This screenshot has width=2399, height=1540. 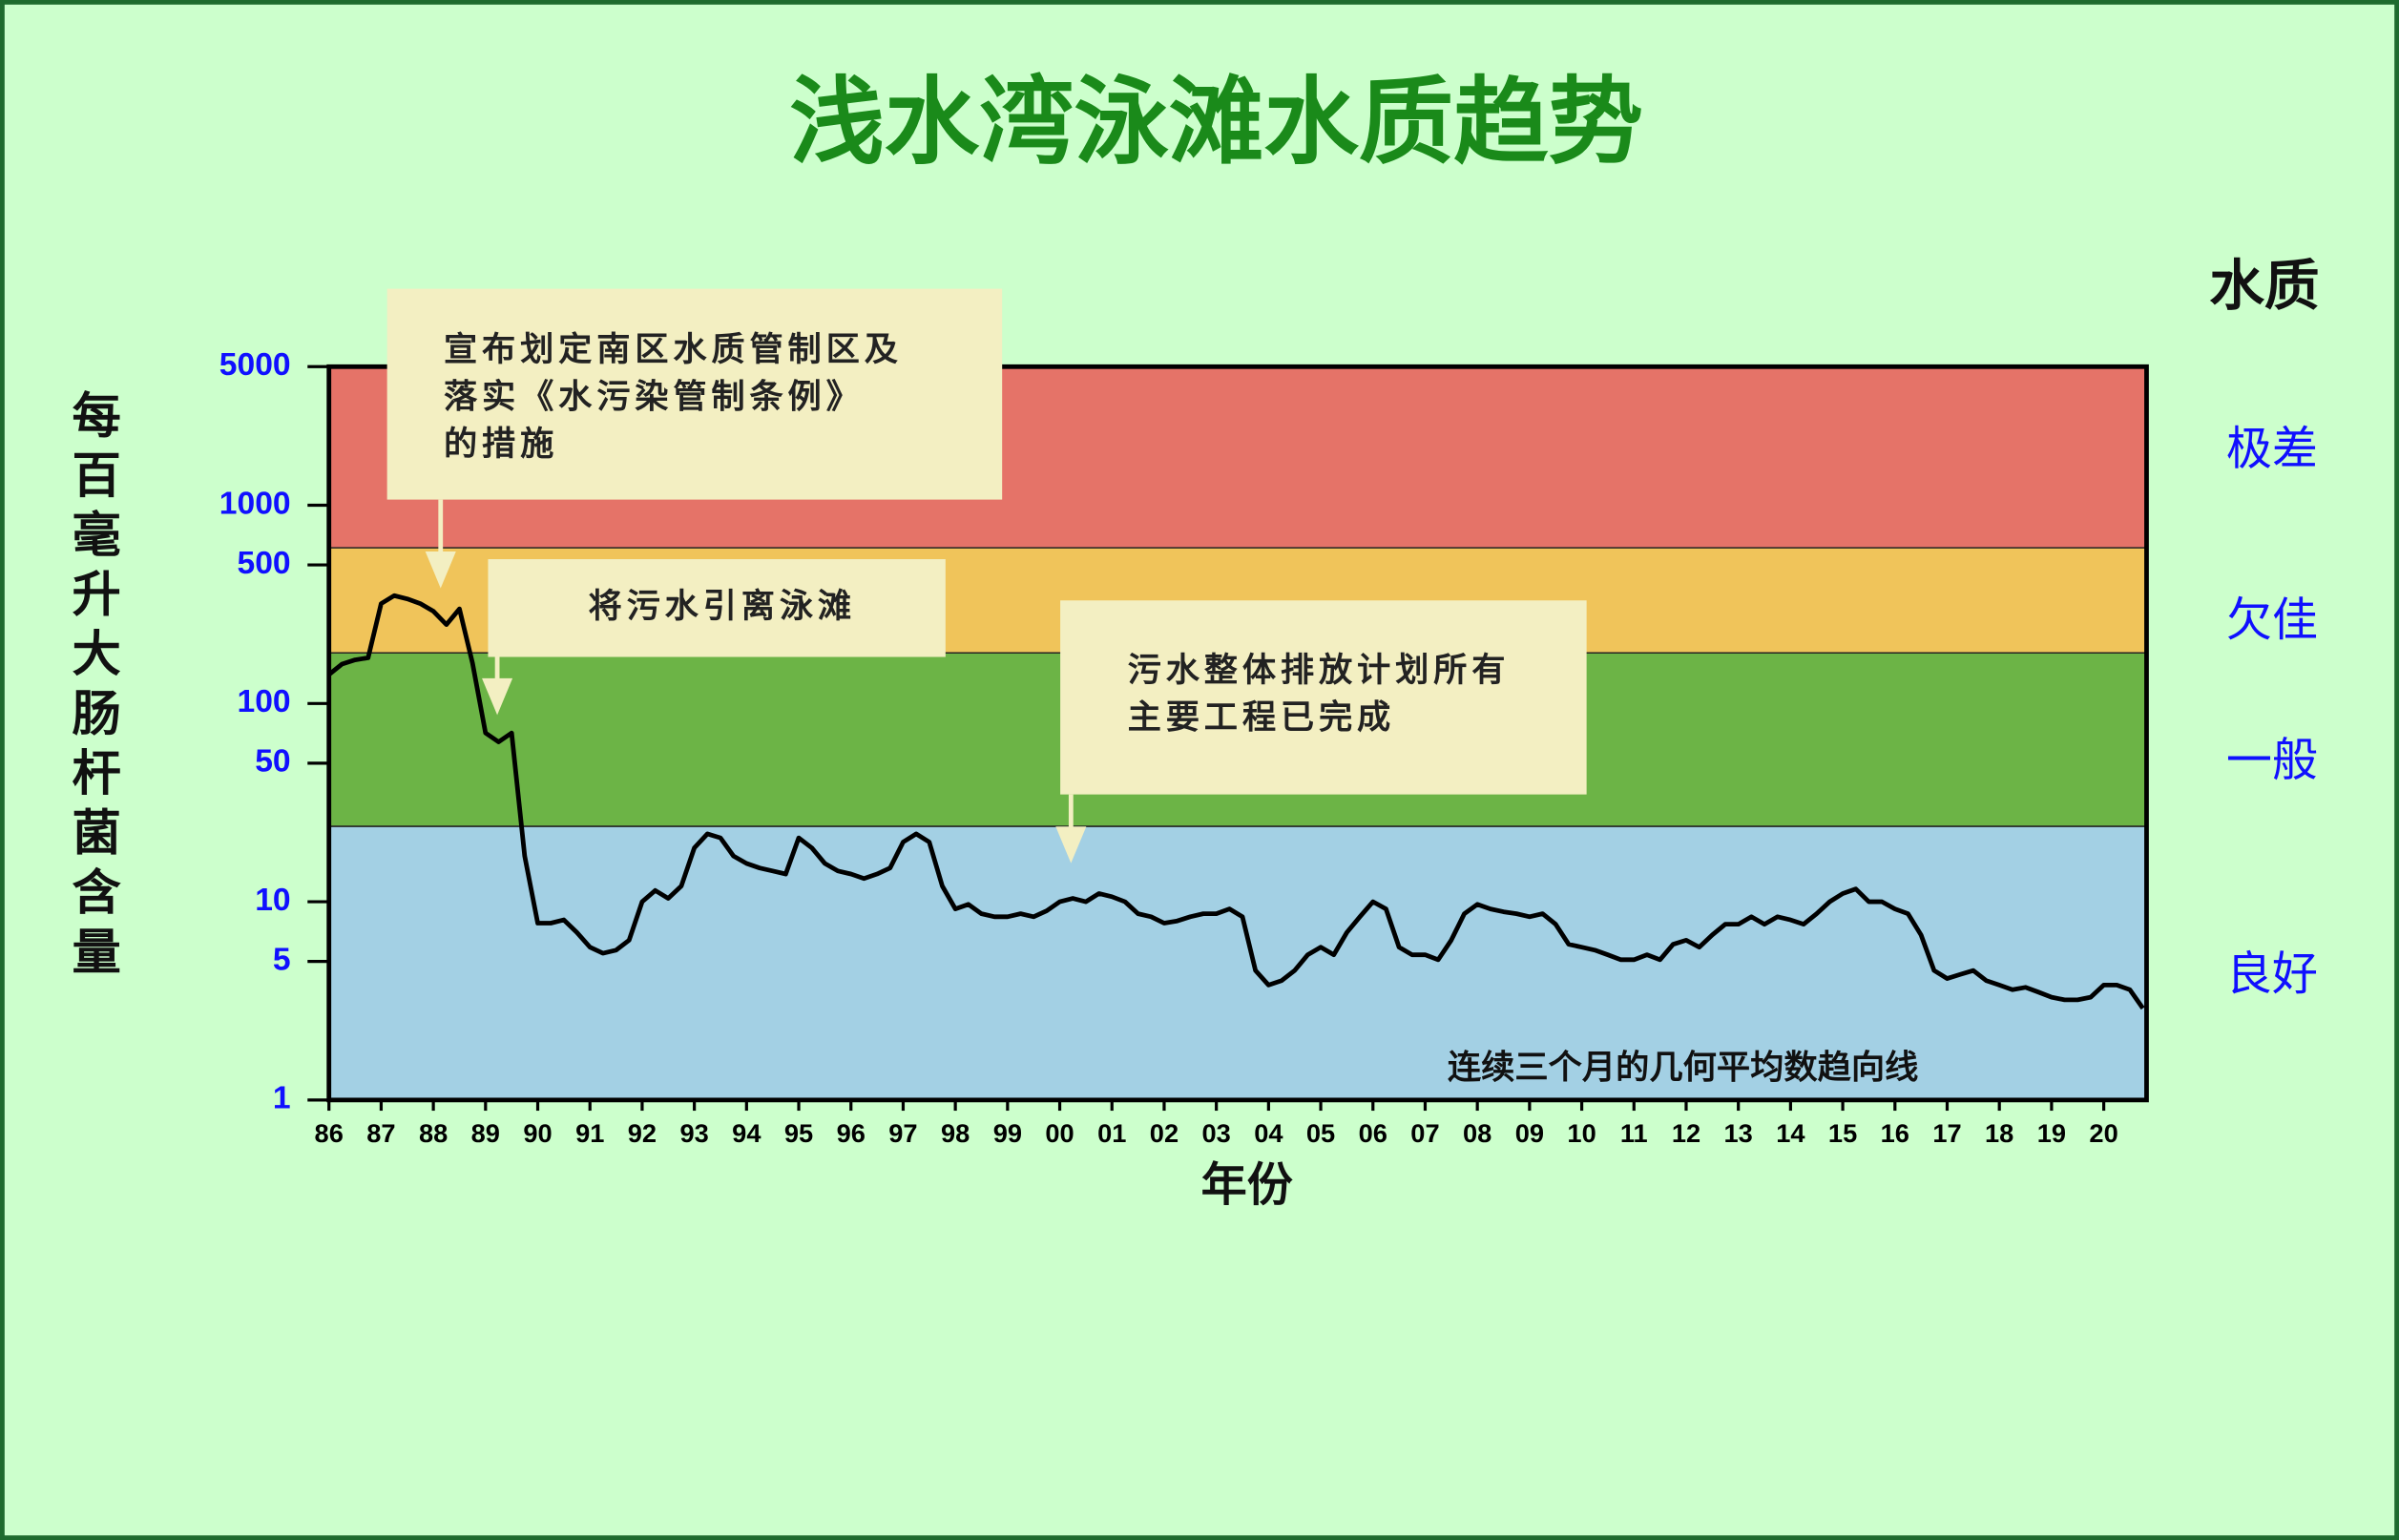 I want to click on x-axis-label: 年份, so click(x=1247, y=1185).